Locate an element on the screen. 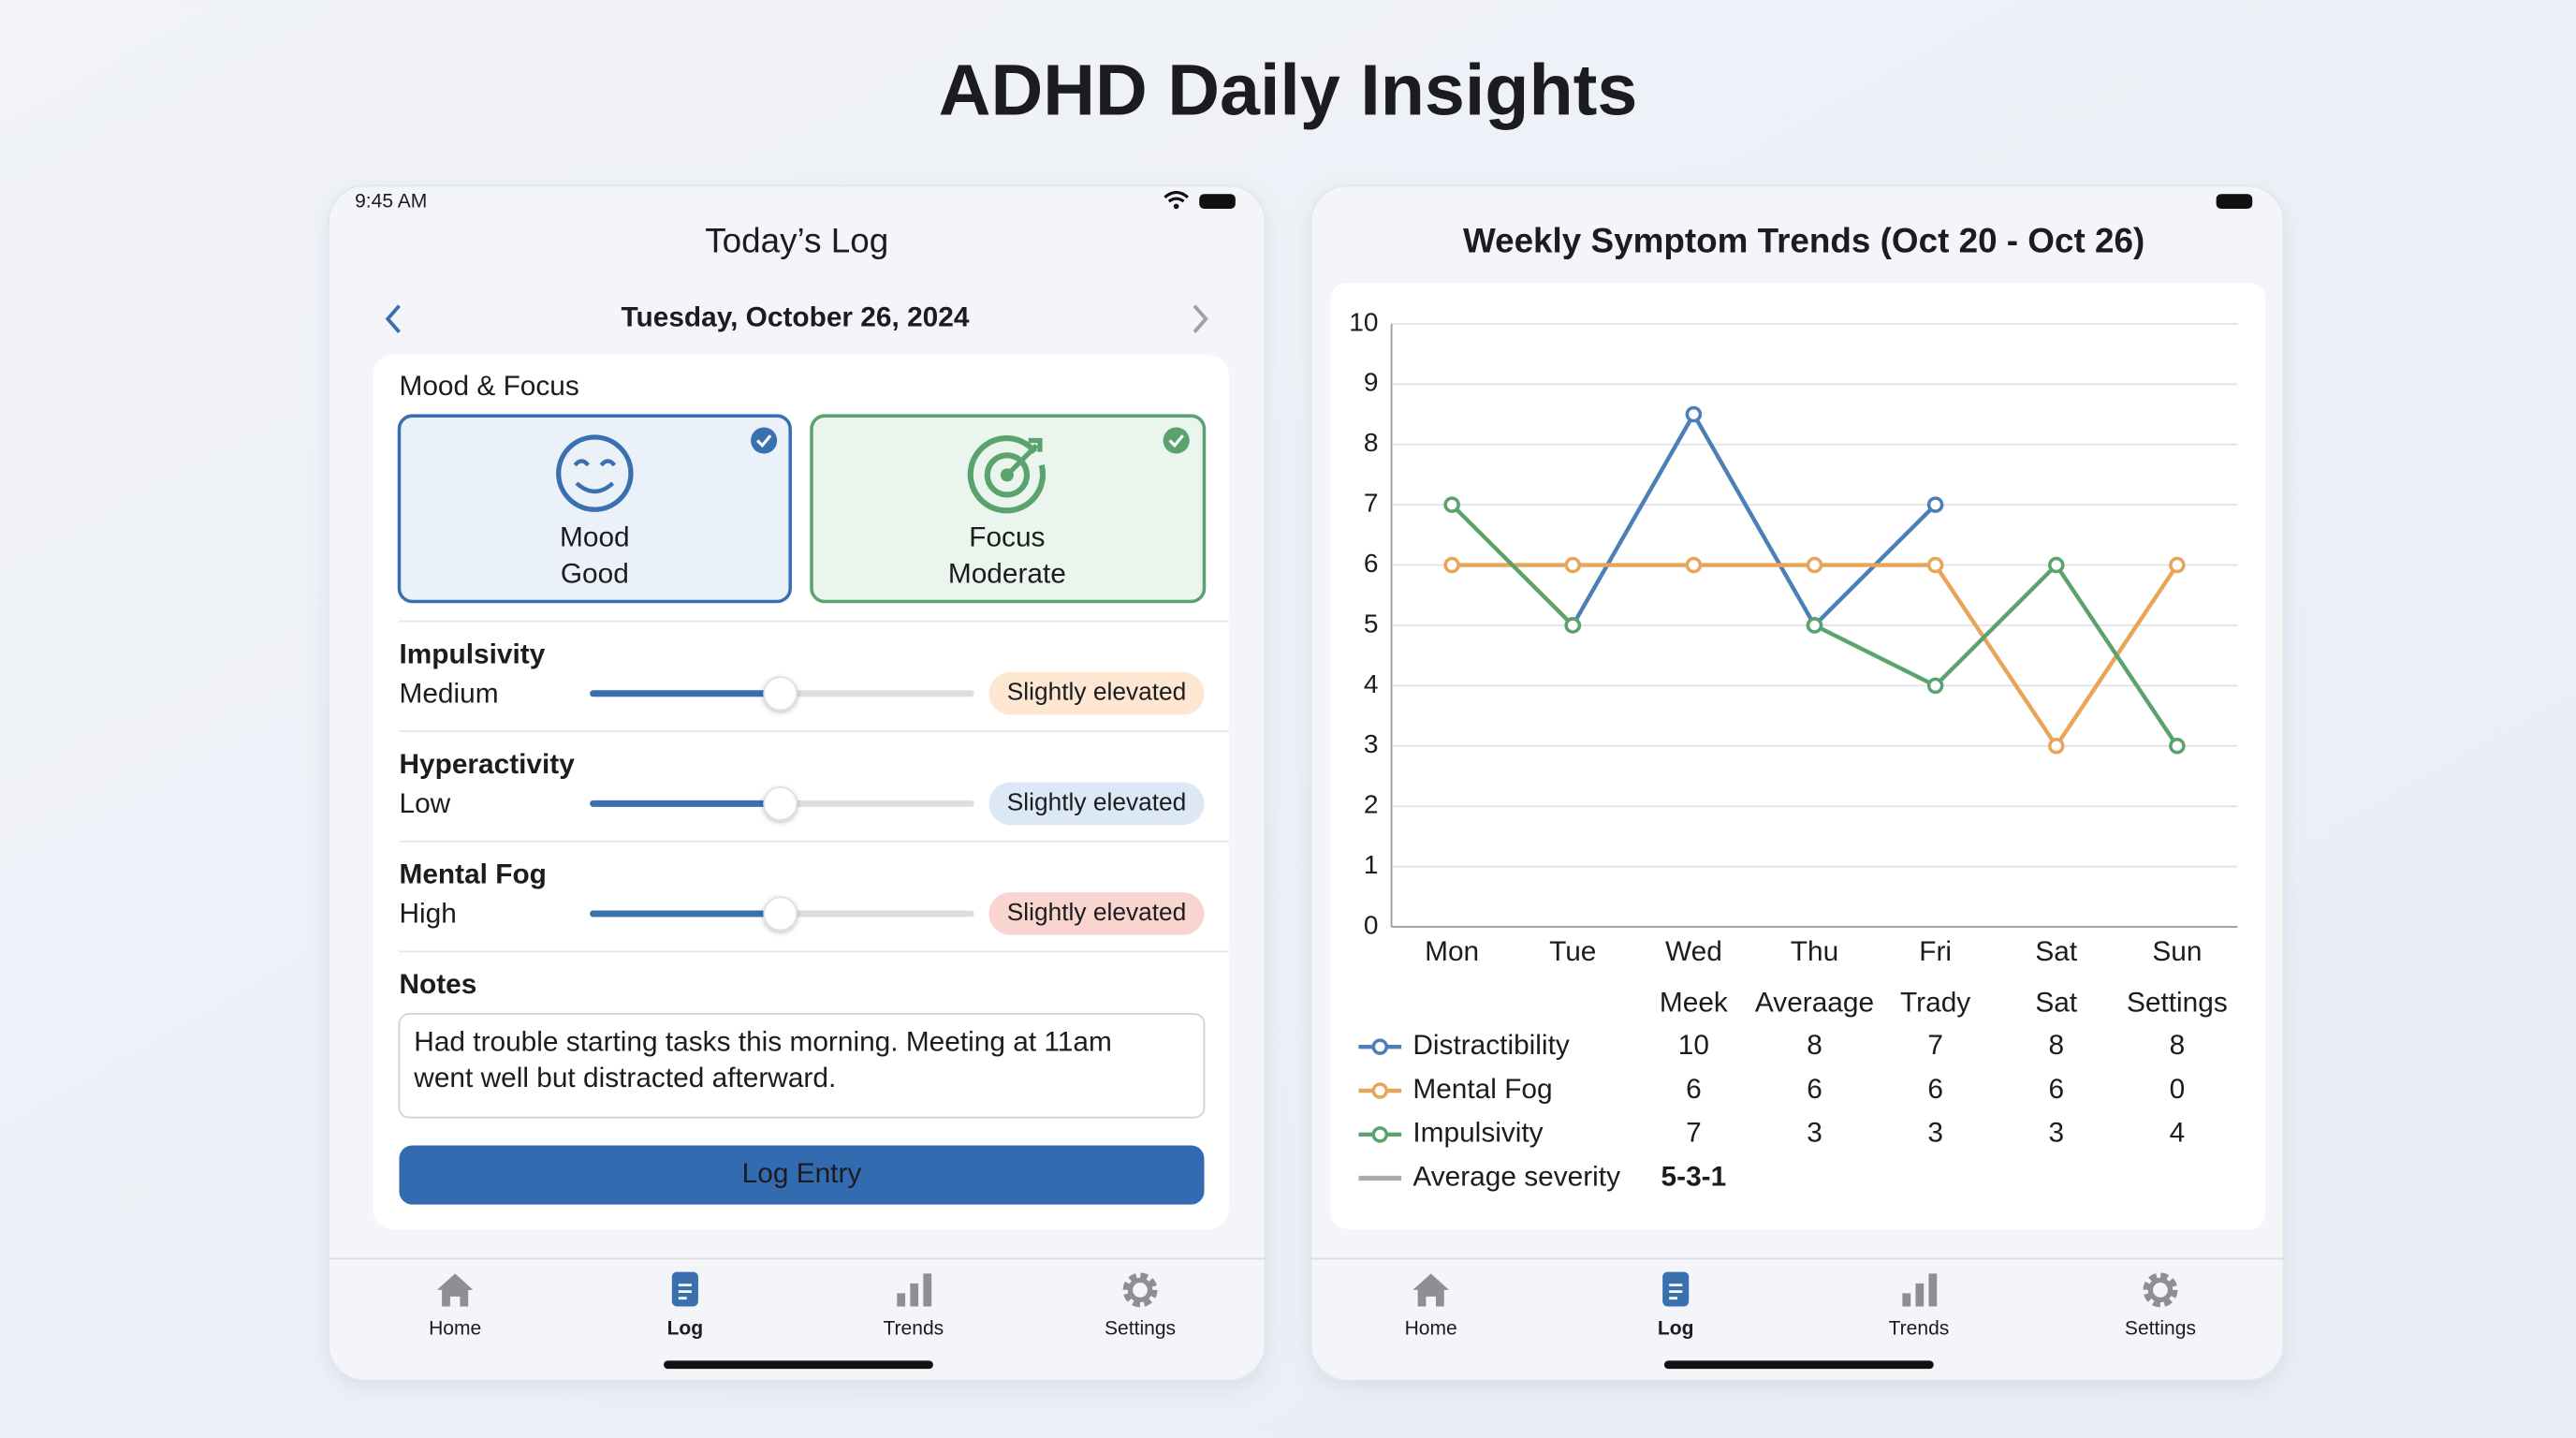  y-tick-label: 1 is located at coordinates (1371, 864).